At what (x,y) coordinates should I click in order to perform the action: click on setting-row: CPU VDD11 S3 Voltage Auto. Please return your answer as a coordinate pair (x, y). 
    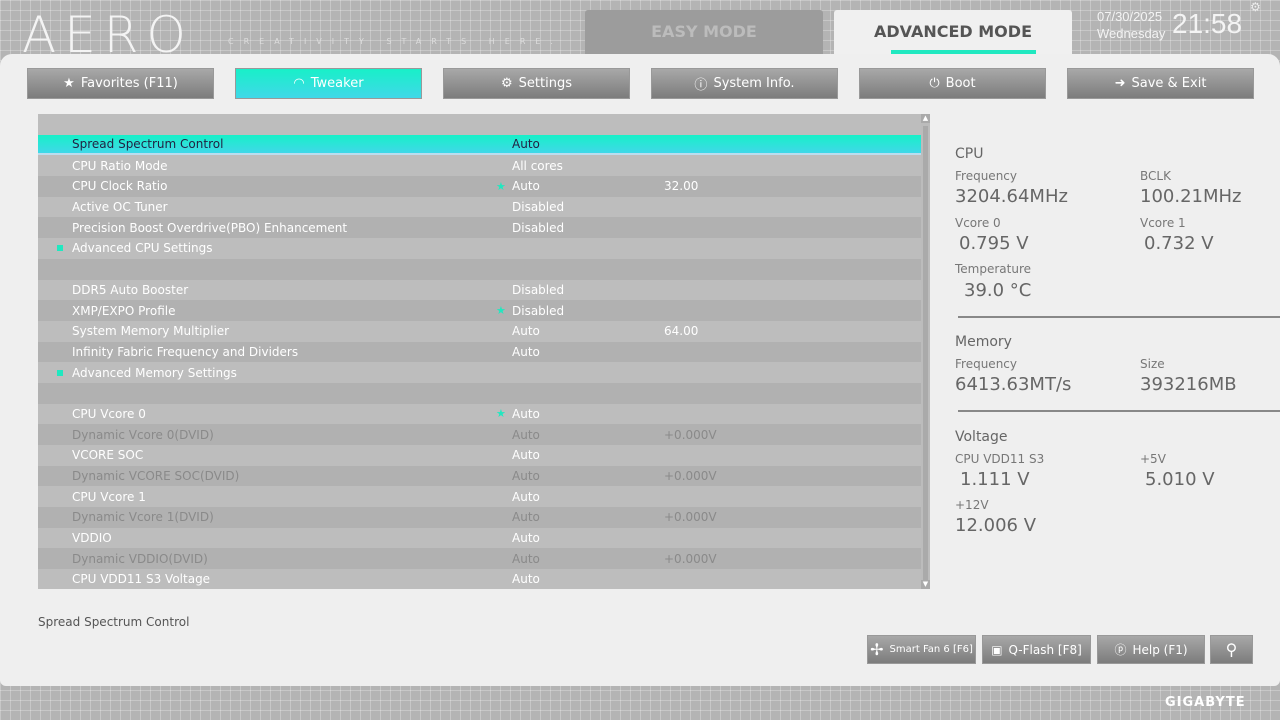
    Looking at the image, I should click on (479, 579).